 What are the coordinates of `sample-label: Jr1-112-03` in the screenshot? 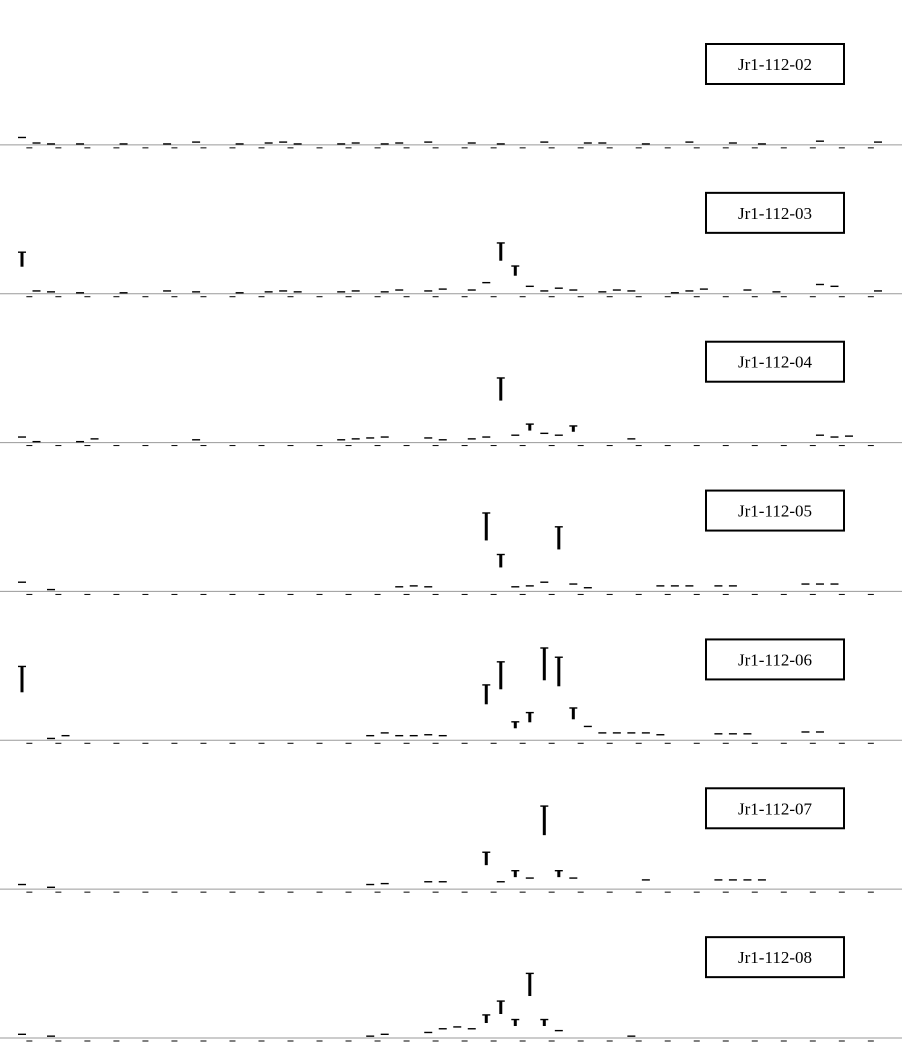 It's located at (775, 213).